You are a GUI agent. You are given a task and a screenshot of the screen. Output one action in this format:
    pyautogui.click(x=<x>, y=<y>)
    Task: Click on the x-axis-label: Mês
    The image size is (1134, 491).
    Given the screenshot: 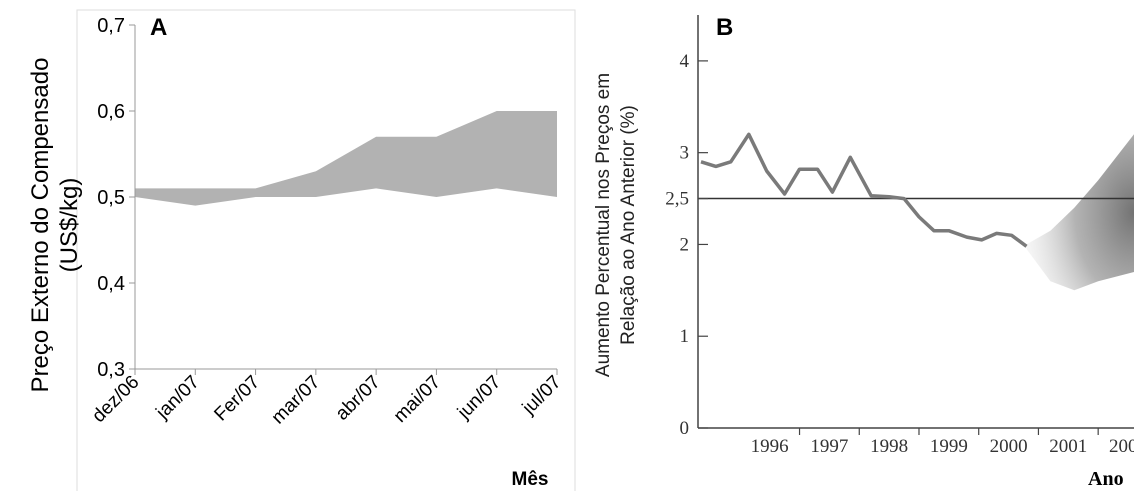 What is the action you would take?
    pyautogui.click(x=530, y=479)
    